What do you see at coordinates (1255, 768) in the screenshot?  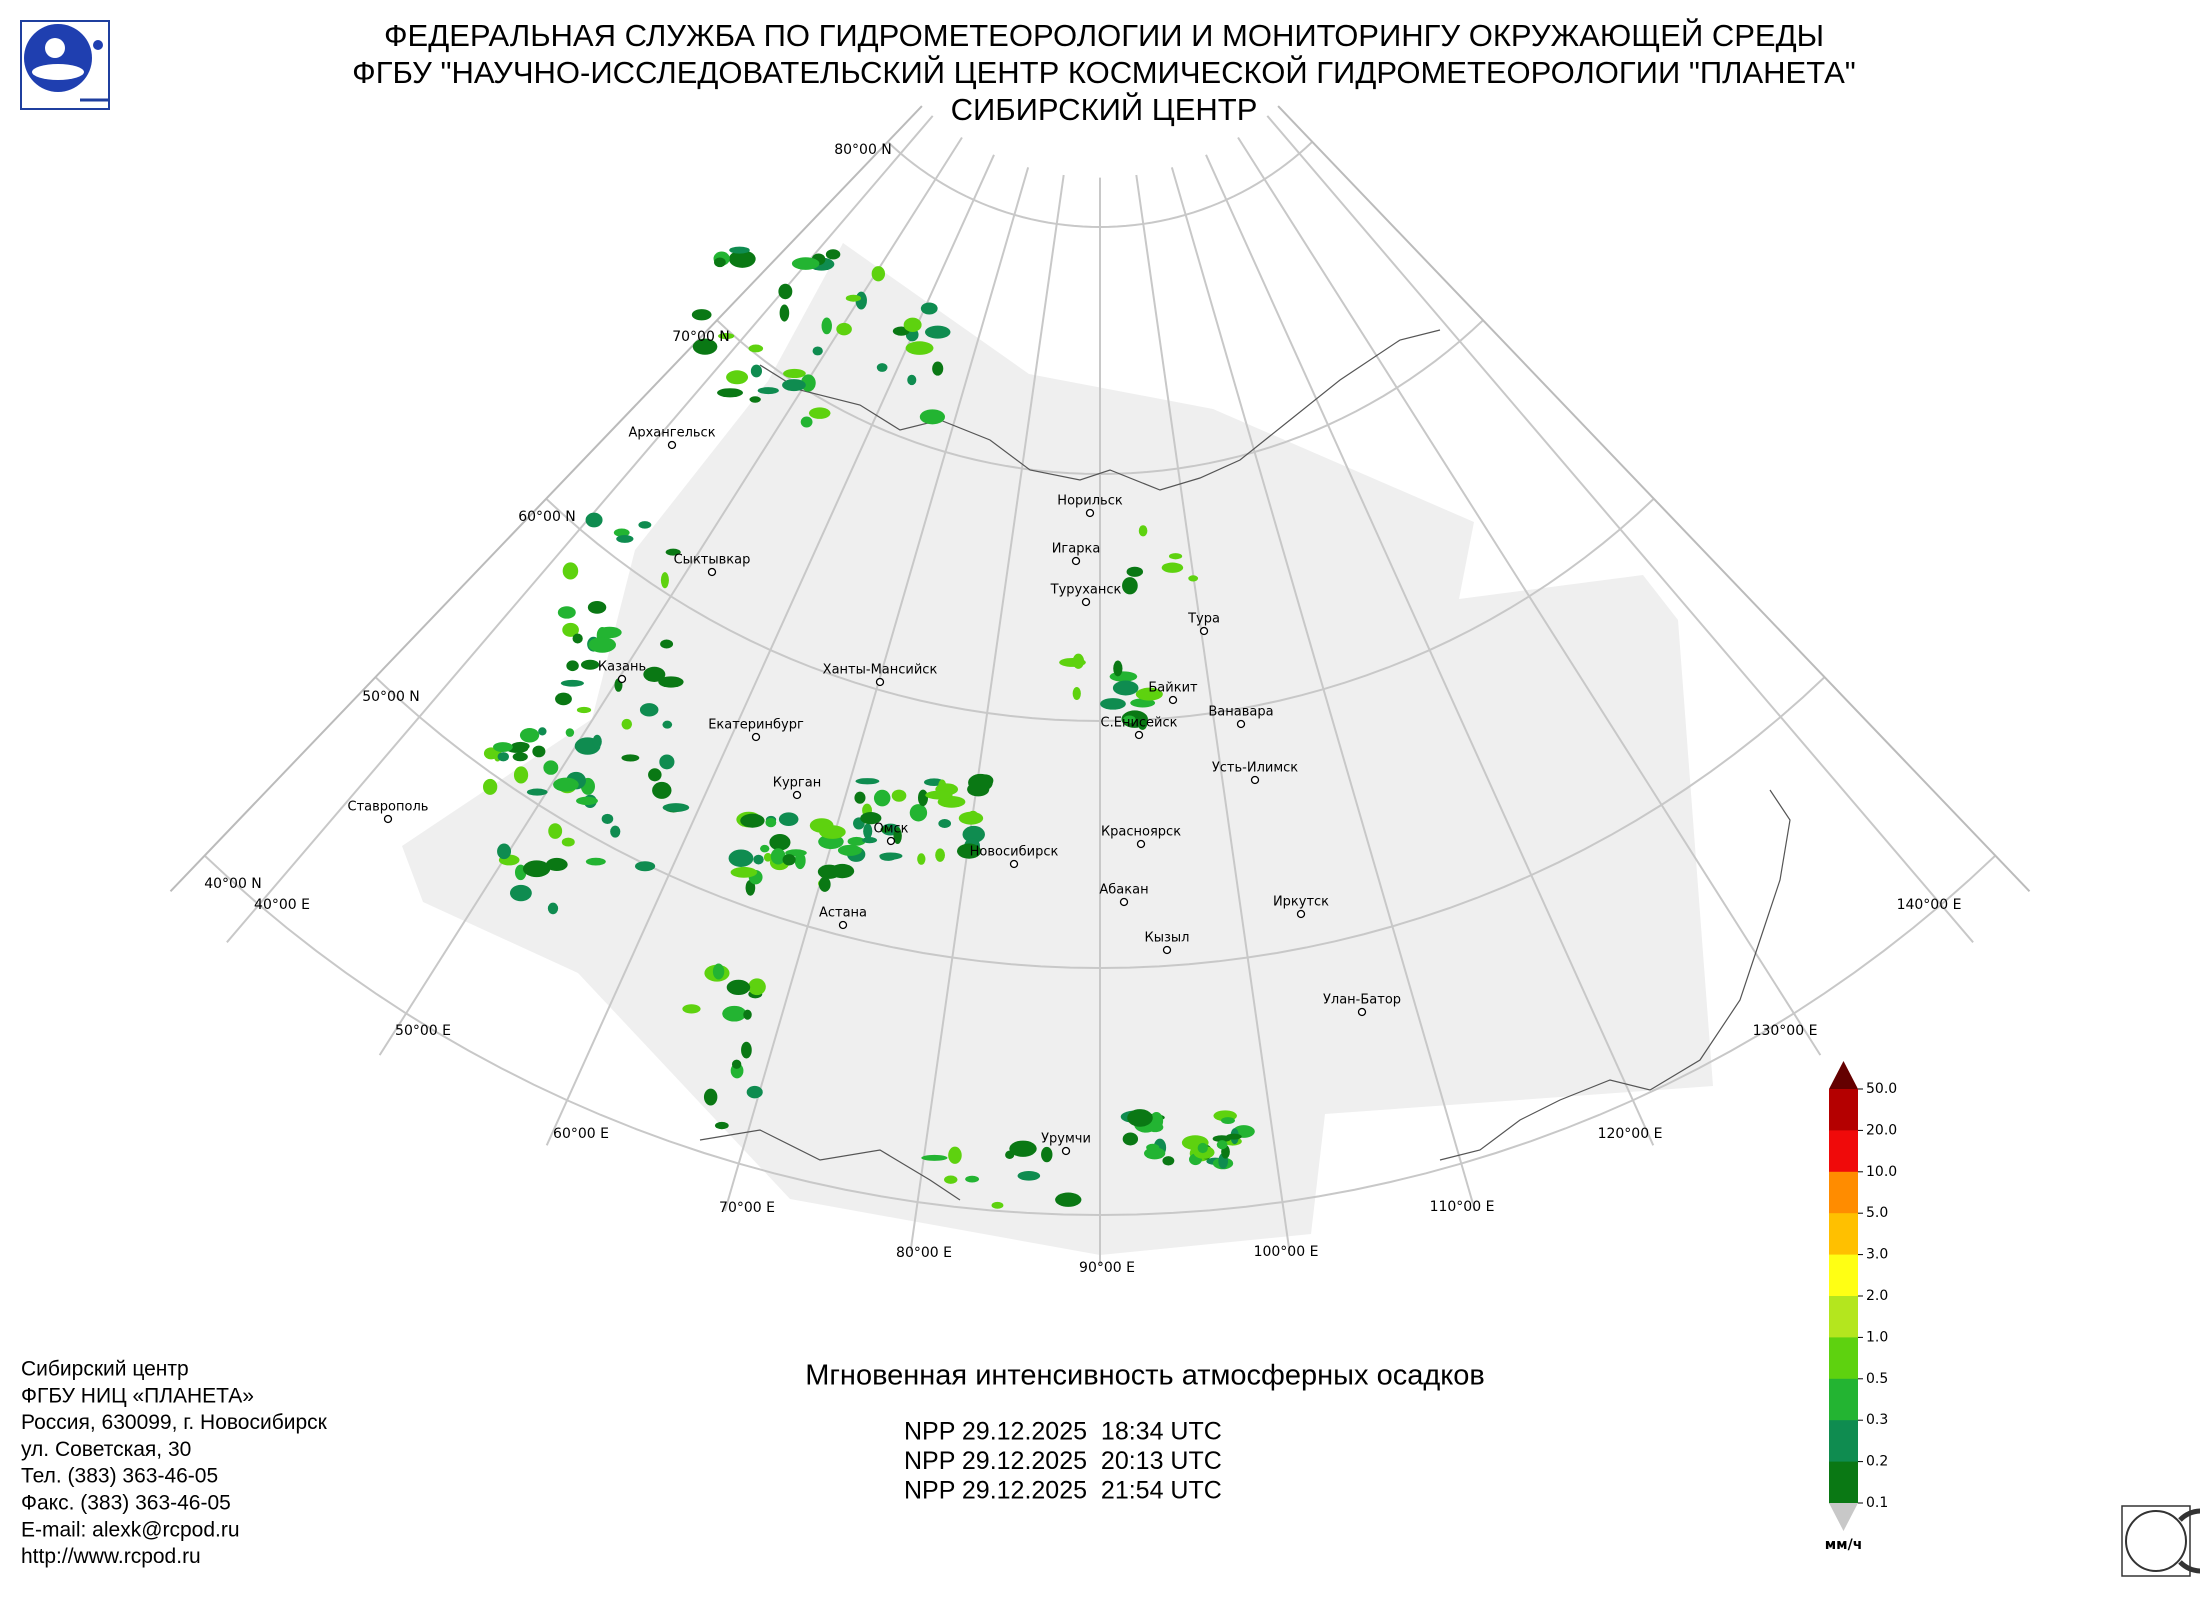 I see `city-label: Усть-Илимск` at bounding box center [1255, 768].